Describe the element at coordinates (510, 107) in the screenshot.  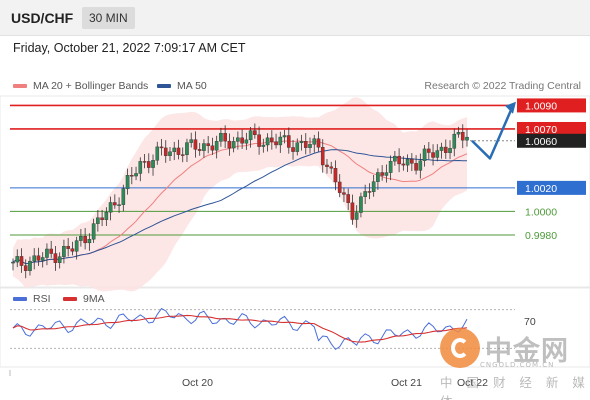
I see `arrow-head-icon` at that location.